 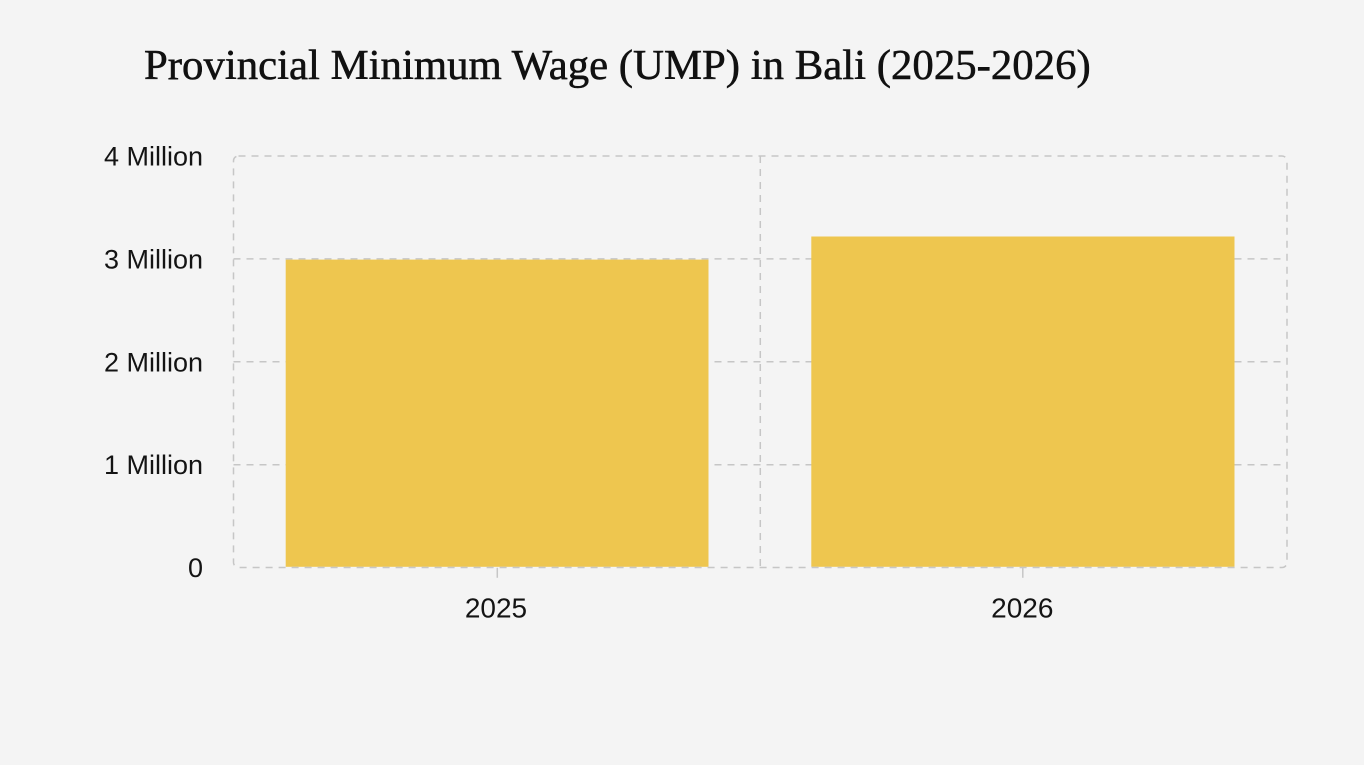 I want to click on svg-text: 0, so click(x=195, y=568).